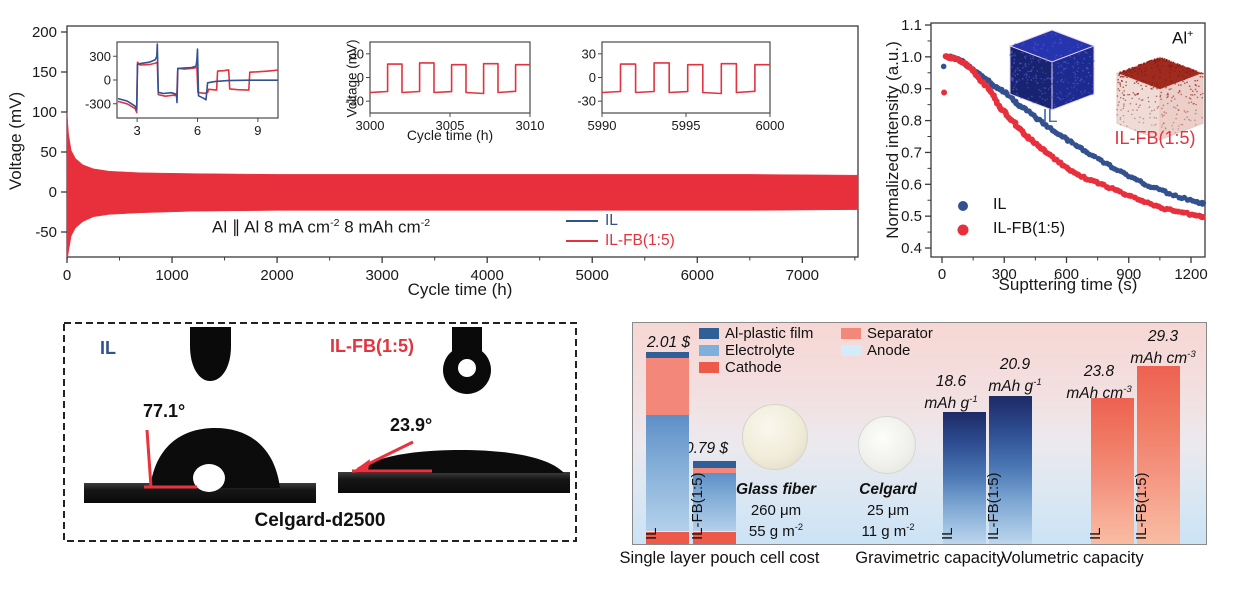 The width and height of the screenshot is (1246, 597). Describe the element at coordinates (686, 125) in the screenshot. I see `svg-text: 5995` at that location.